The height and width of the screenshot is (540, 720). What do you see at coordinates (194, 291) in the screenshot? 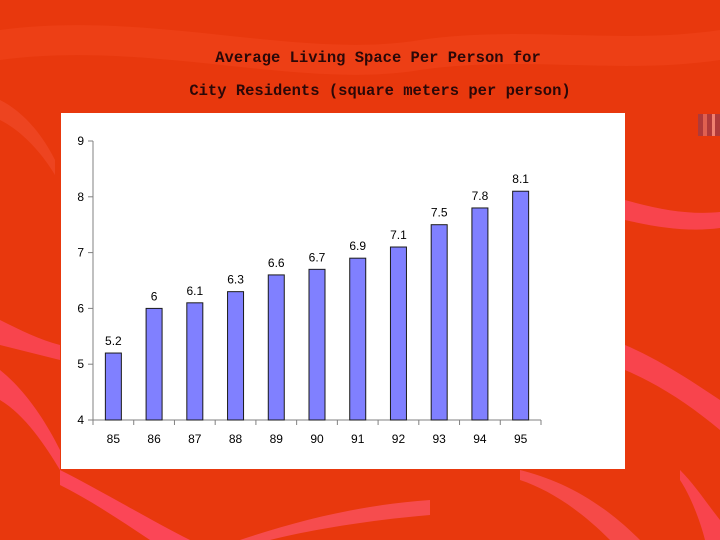
I see `data-label: 6.1` at bounding box center [194, 291].